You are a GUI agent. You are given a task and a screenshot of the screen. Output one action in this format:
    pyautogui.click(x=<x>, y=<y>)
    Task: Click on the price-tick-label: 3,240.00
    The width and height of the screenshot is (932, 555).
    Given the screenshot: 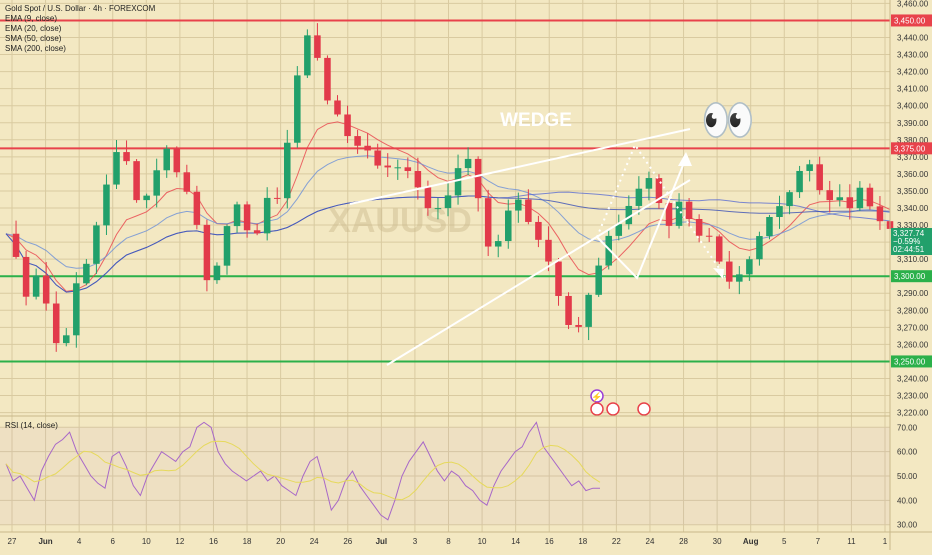 What is the action you would take?
    pyautogui.click(x=913, y=378)
    